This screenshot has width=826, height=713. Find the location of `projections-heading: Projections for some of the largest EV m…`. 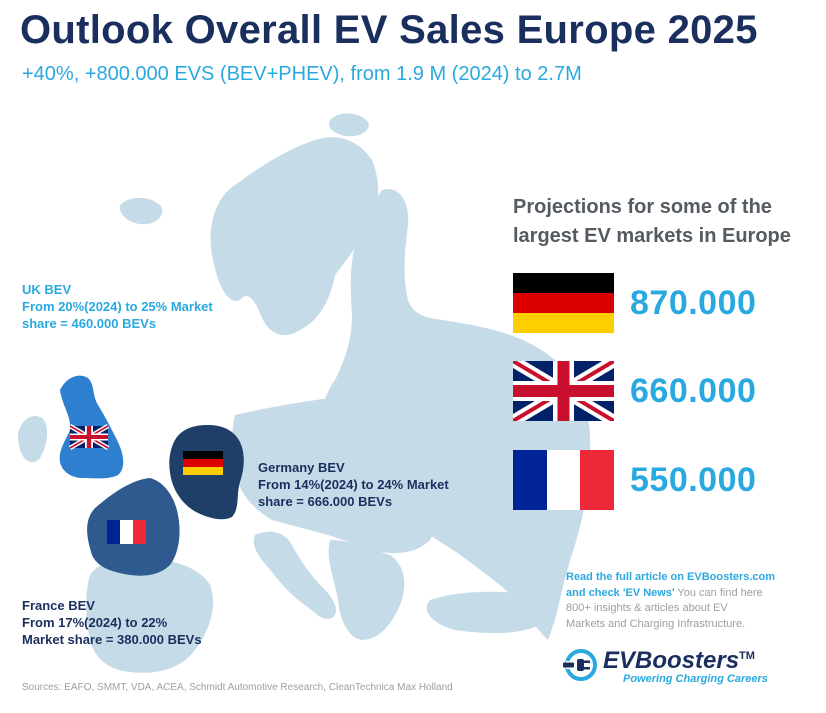

projections-heading: Projections for some of the largest EV m… is located at coordinates (652, 222).